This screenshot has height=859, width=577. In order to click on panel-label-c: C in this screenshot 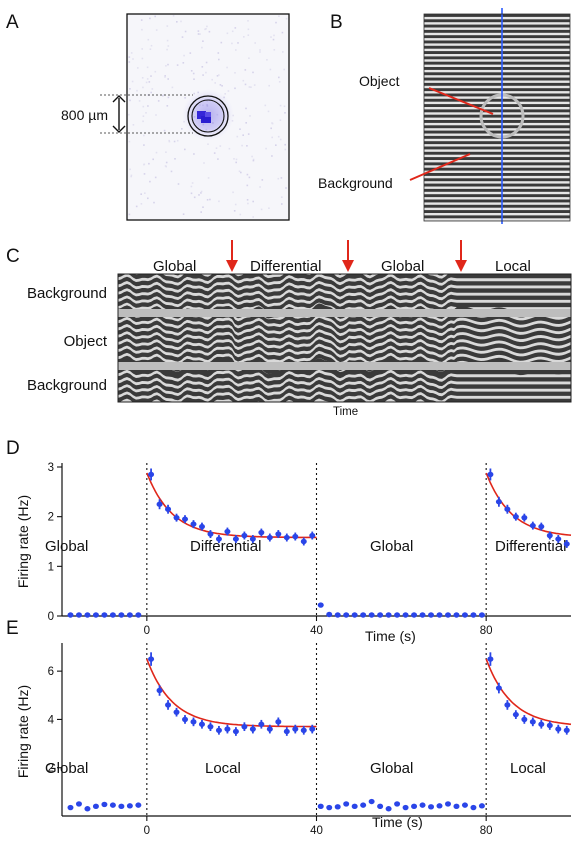, I will do `click(13, 256)`.